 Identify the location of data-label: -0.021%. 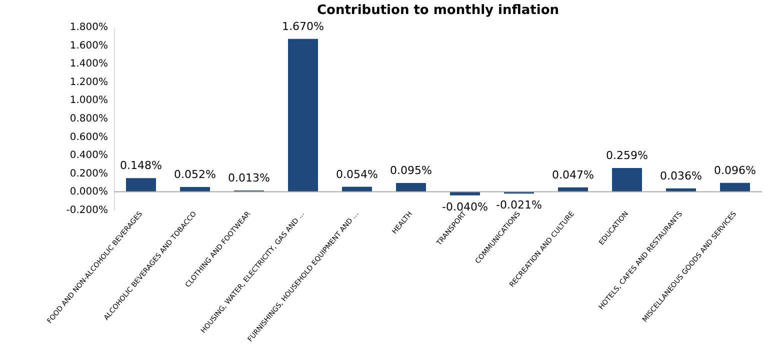
(519, 205).